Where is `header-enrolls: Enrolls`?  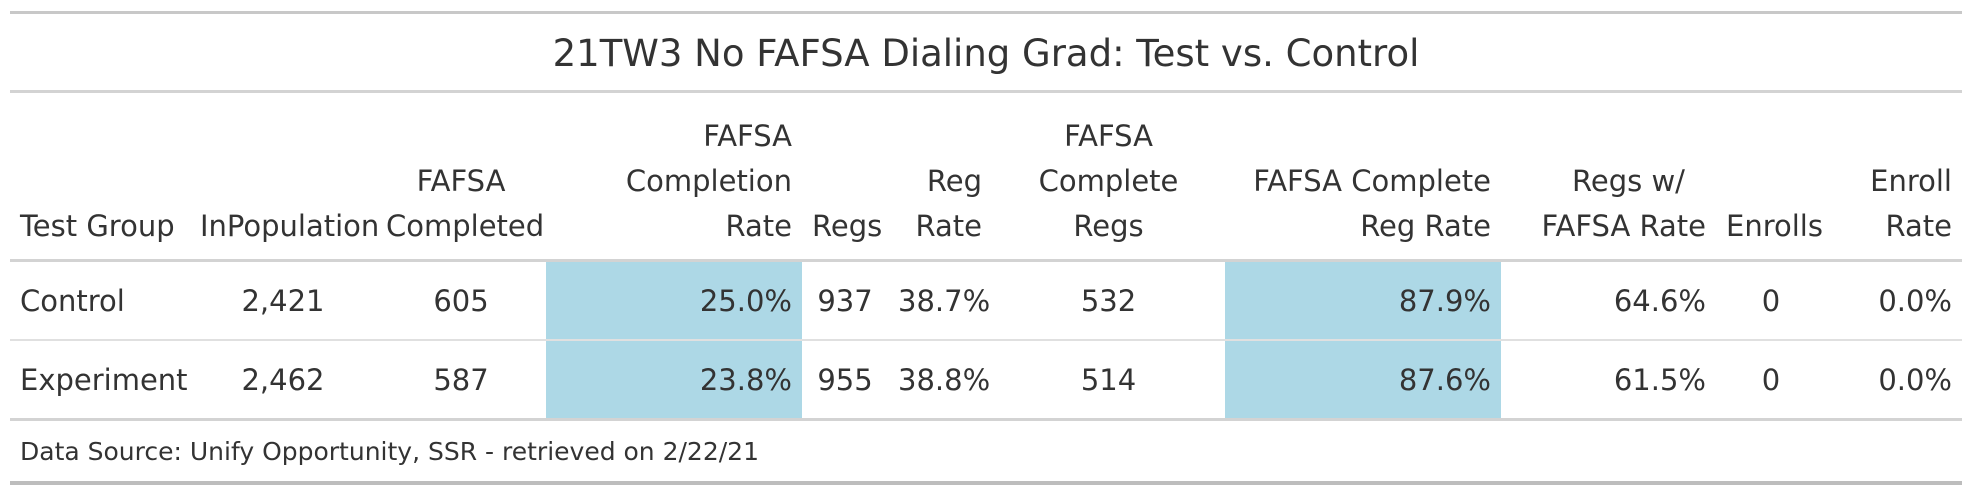
header-enrolls: Enrolls is located at coordinates (1771, 177).